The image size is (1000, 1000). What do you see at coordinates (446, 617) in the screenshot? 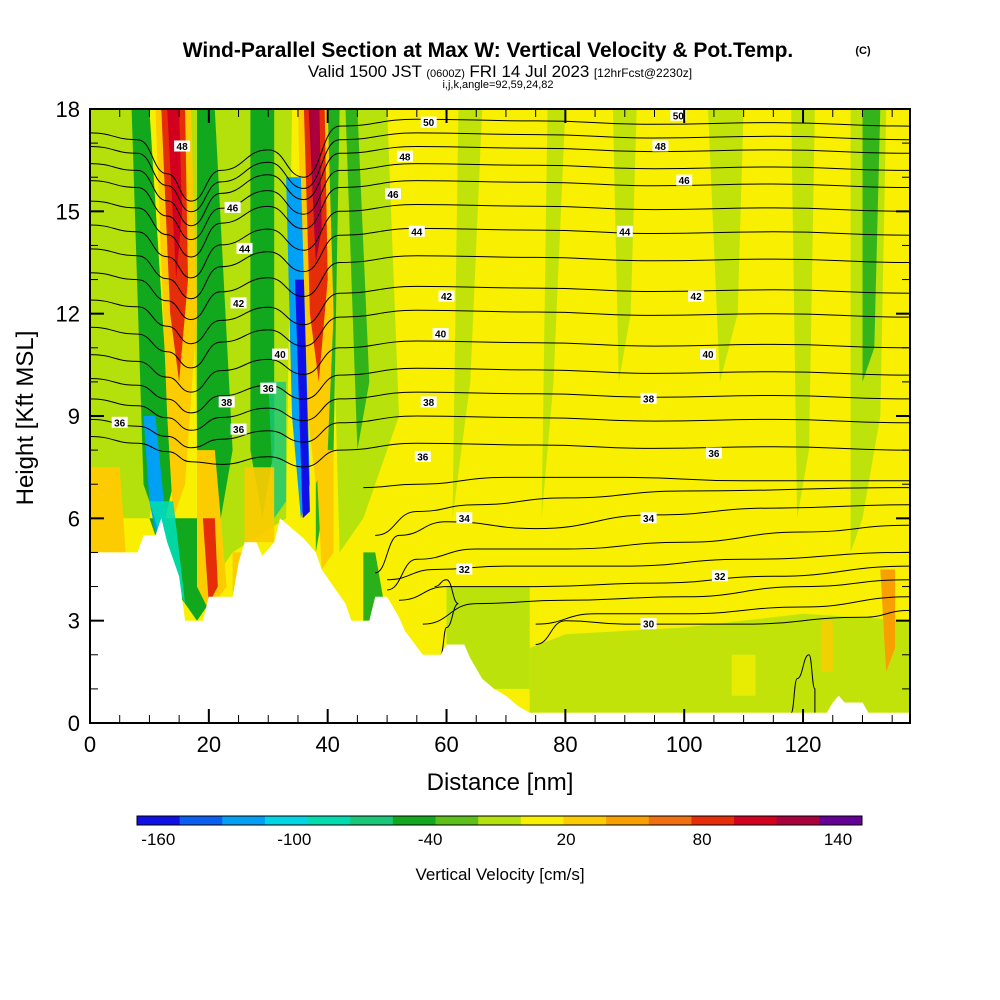
I see `theta-contour-lowloop` at bounding box center [446, 617].